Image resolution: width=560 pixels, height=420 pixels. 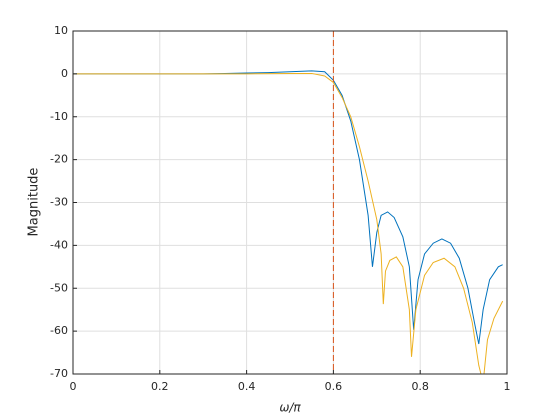 What do you see at coordinates (59, 287) in the screenshot?
I see `y-tick-label: -50` at bounding box center [59, 287].